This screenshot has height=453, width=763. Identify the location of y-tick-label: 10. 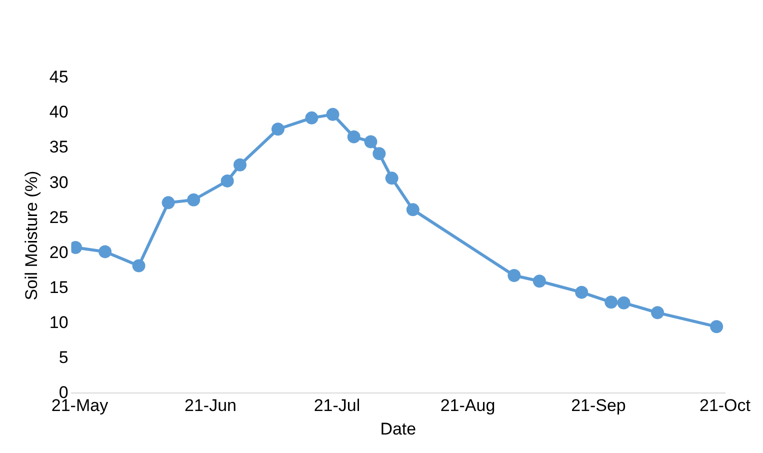
(58, 322).